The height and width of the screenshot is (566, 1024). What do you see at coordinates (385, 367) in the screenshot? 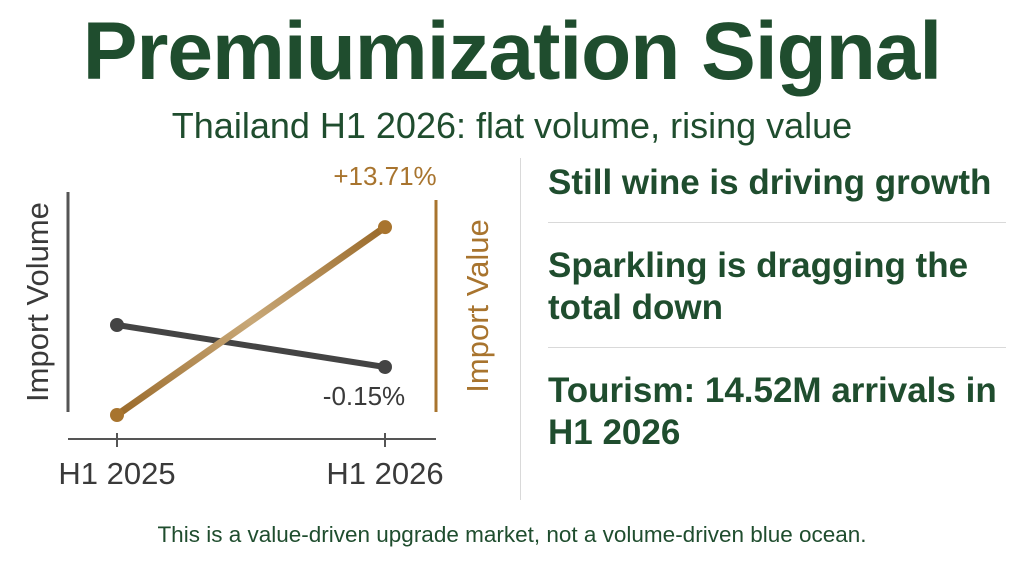
I see `import-volume-point-h1-2026` at bounding box center [385, 367].